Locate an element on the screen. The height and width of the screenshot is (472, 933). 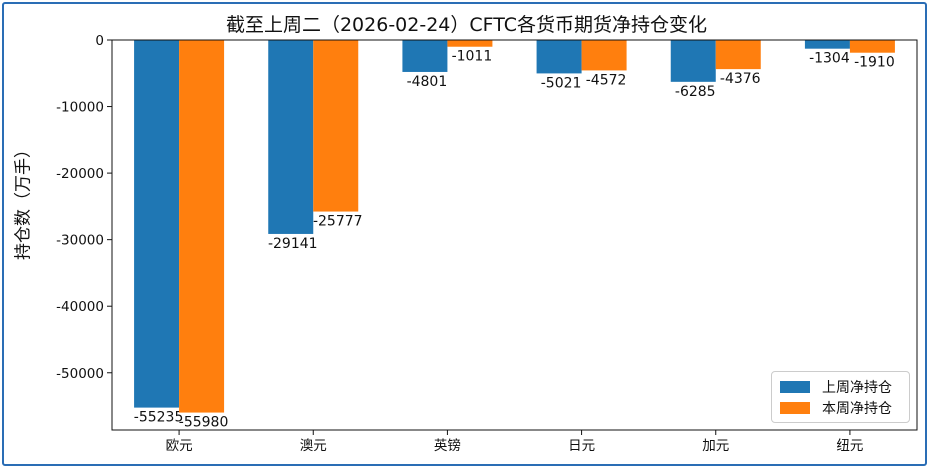
data-label-1-5: -6285 is located at coordinates (695, 92).